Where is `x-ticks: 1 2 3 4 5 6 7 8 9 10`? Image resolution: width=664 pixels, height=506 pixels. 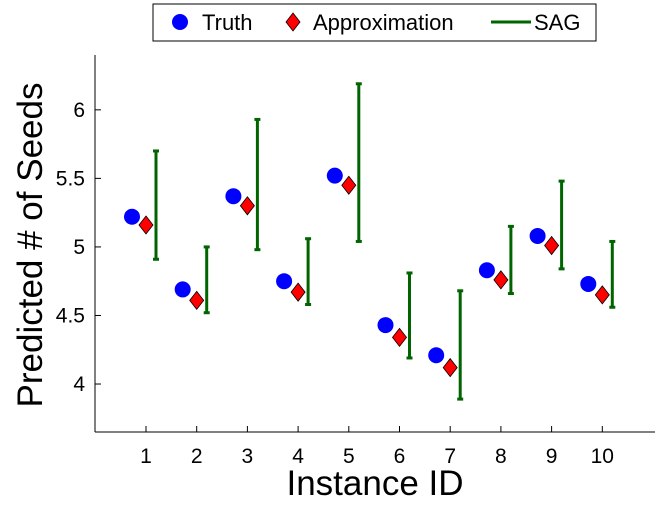 x-ticks: 1 2 3 4 5 6 7 8 9 10 is located at coordinates (377, 447).